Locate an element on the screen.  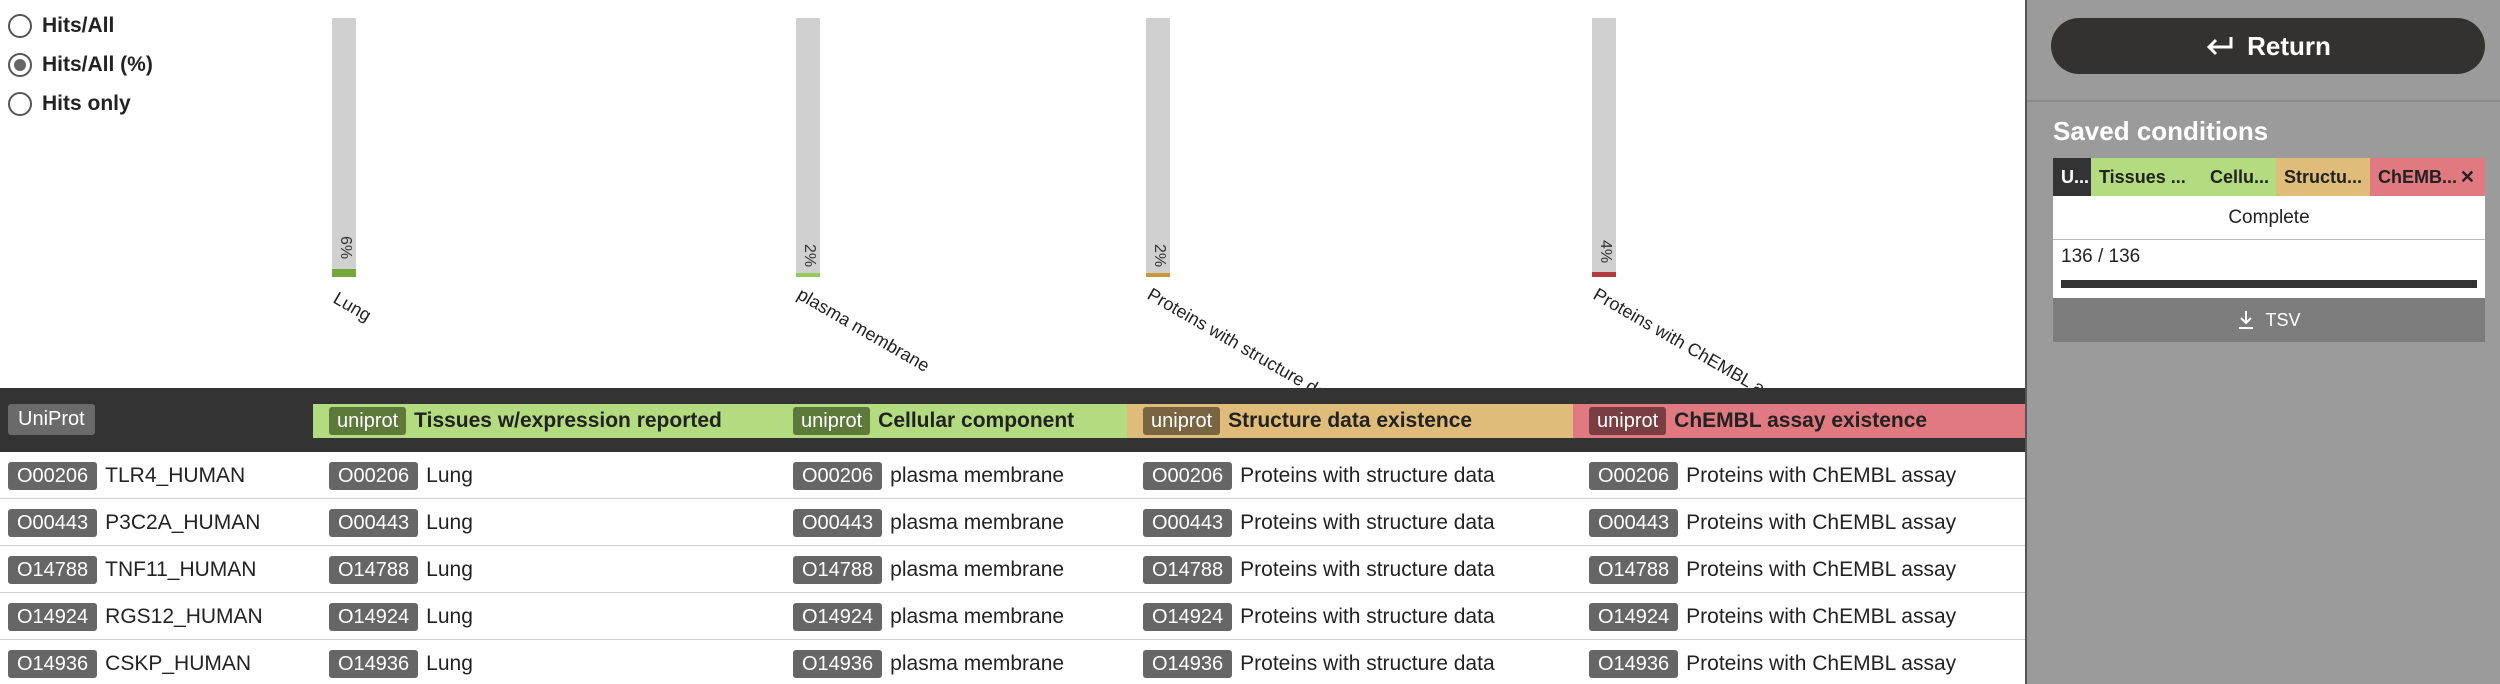
return-button: Return is located at coordinates (2268, 46).